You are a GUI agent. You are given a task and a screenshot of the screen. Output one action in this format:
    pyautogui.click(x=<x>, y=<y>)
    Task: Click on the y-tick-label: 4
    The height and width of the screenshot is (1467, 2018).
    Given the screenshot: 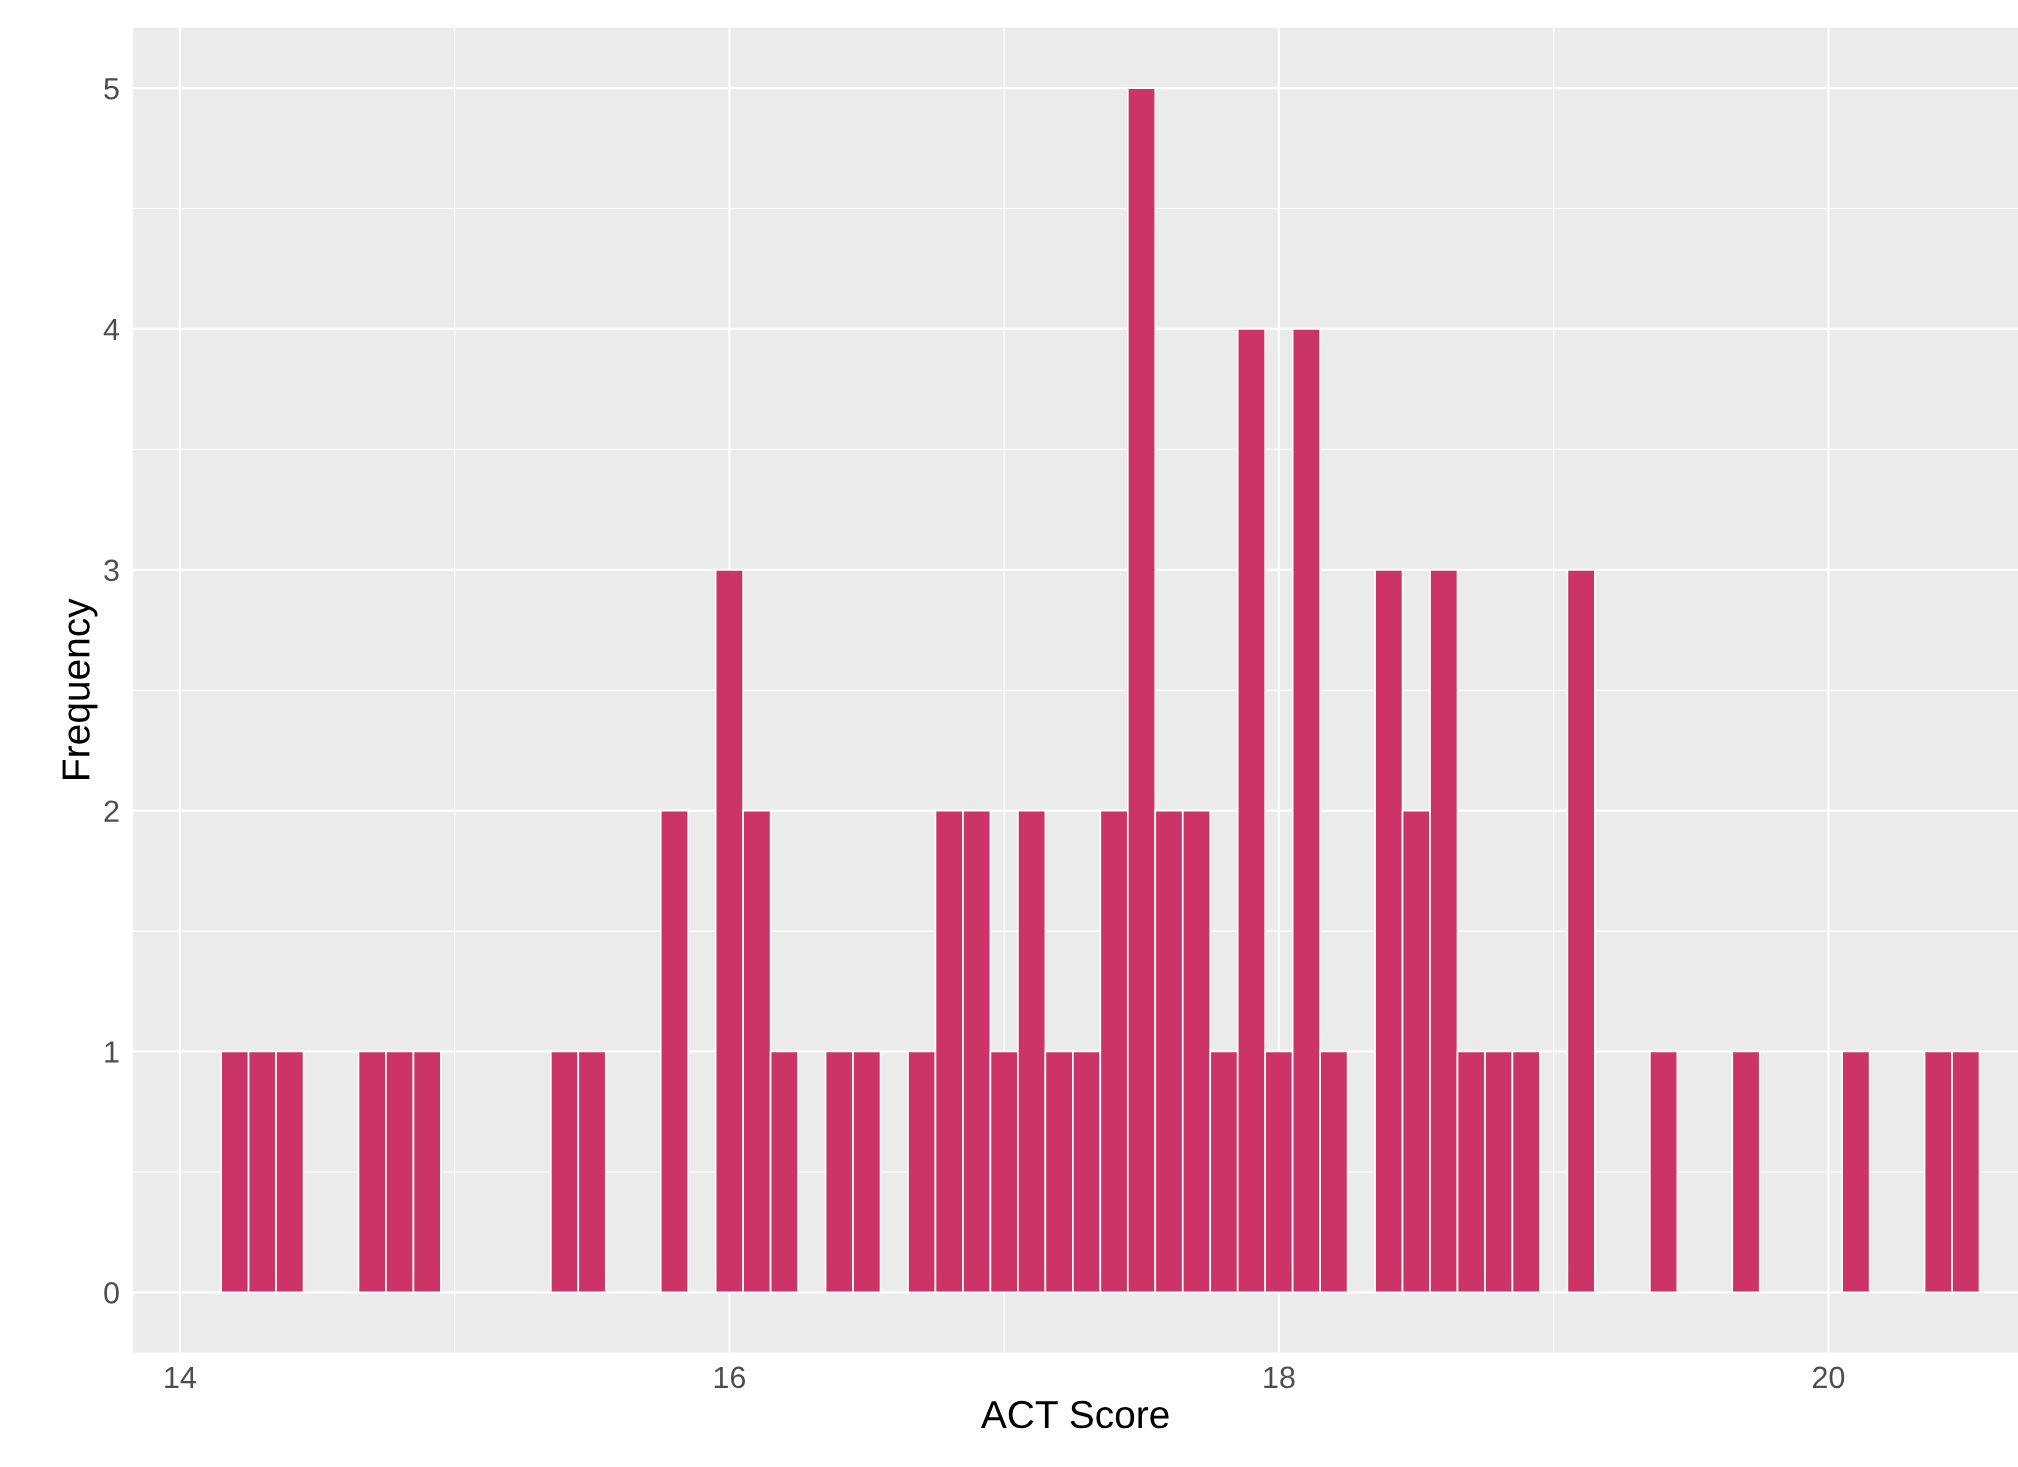 What is the action you would take?
    pyautogui.click(x=111, y=329)
    